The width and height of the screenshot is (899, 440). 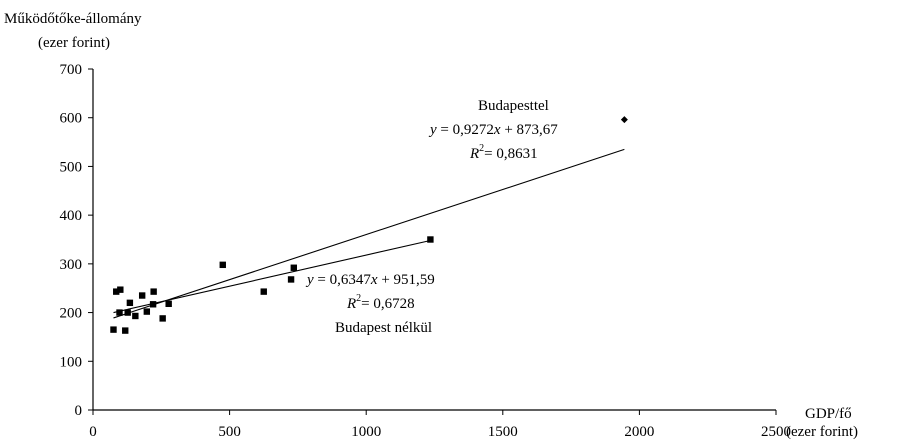 What do you see at coordinates (531, 130) in the screenshot?
I see `eq-intercept: + 873,67` at bounding box center [531, 130].